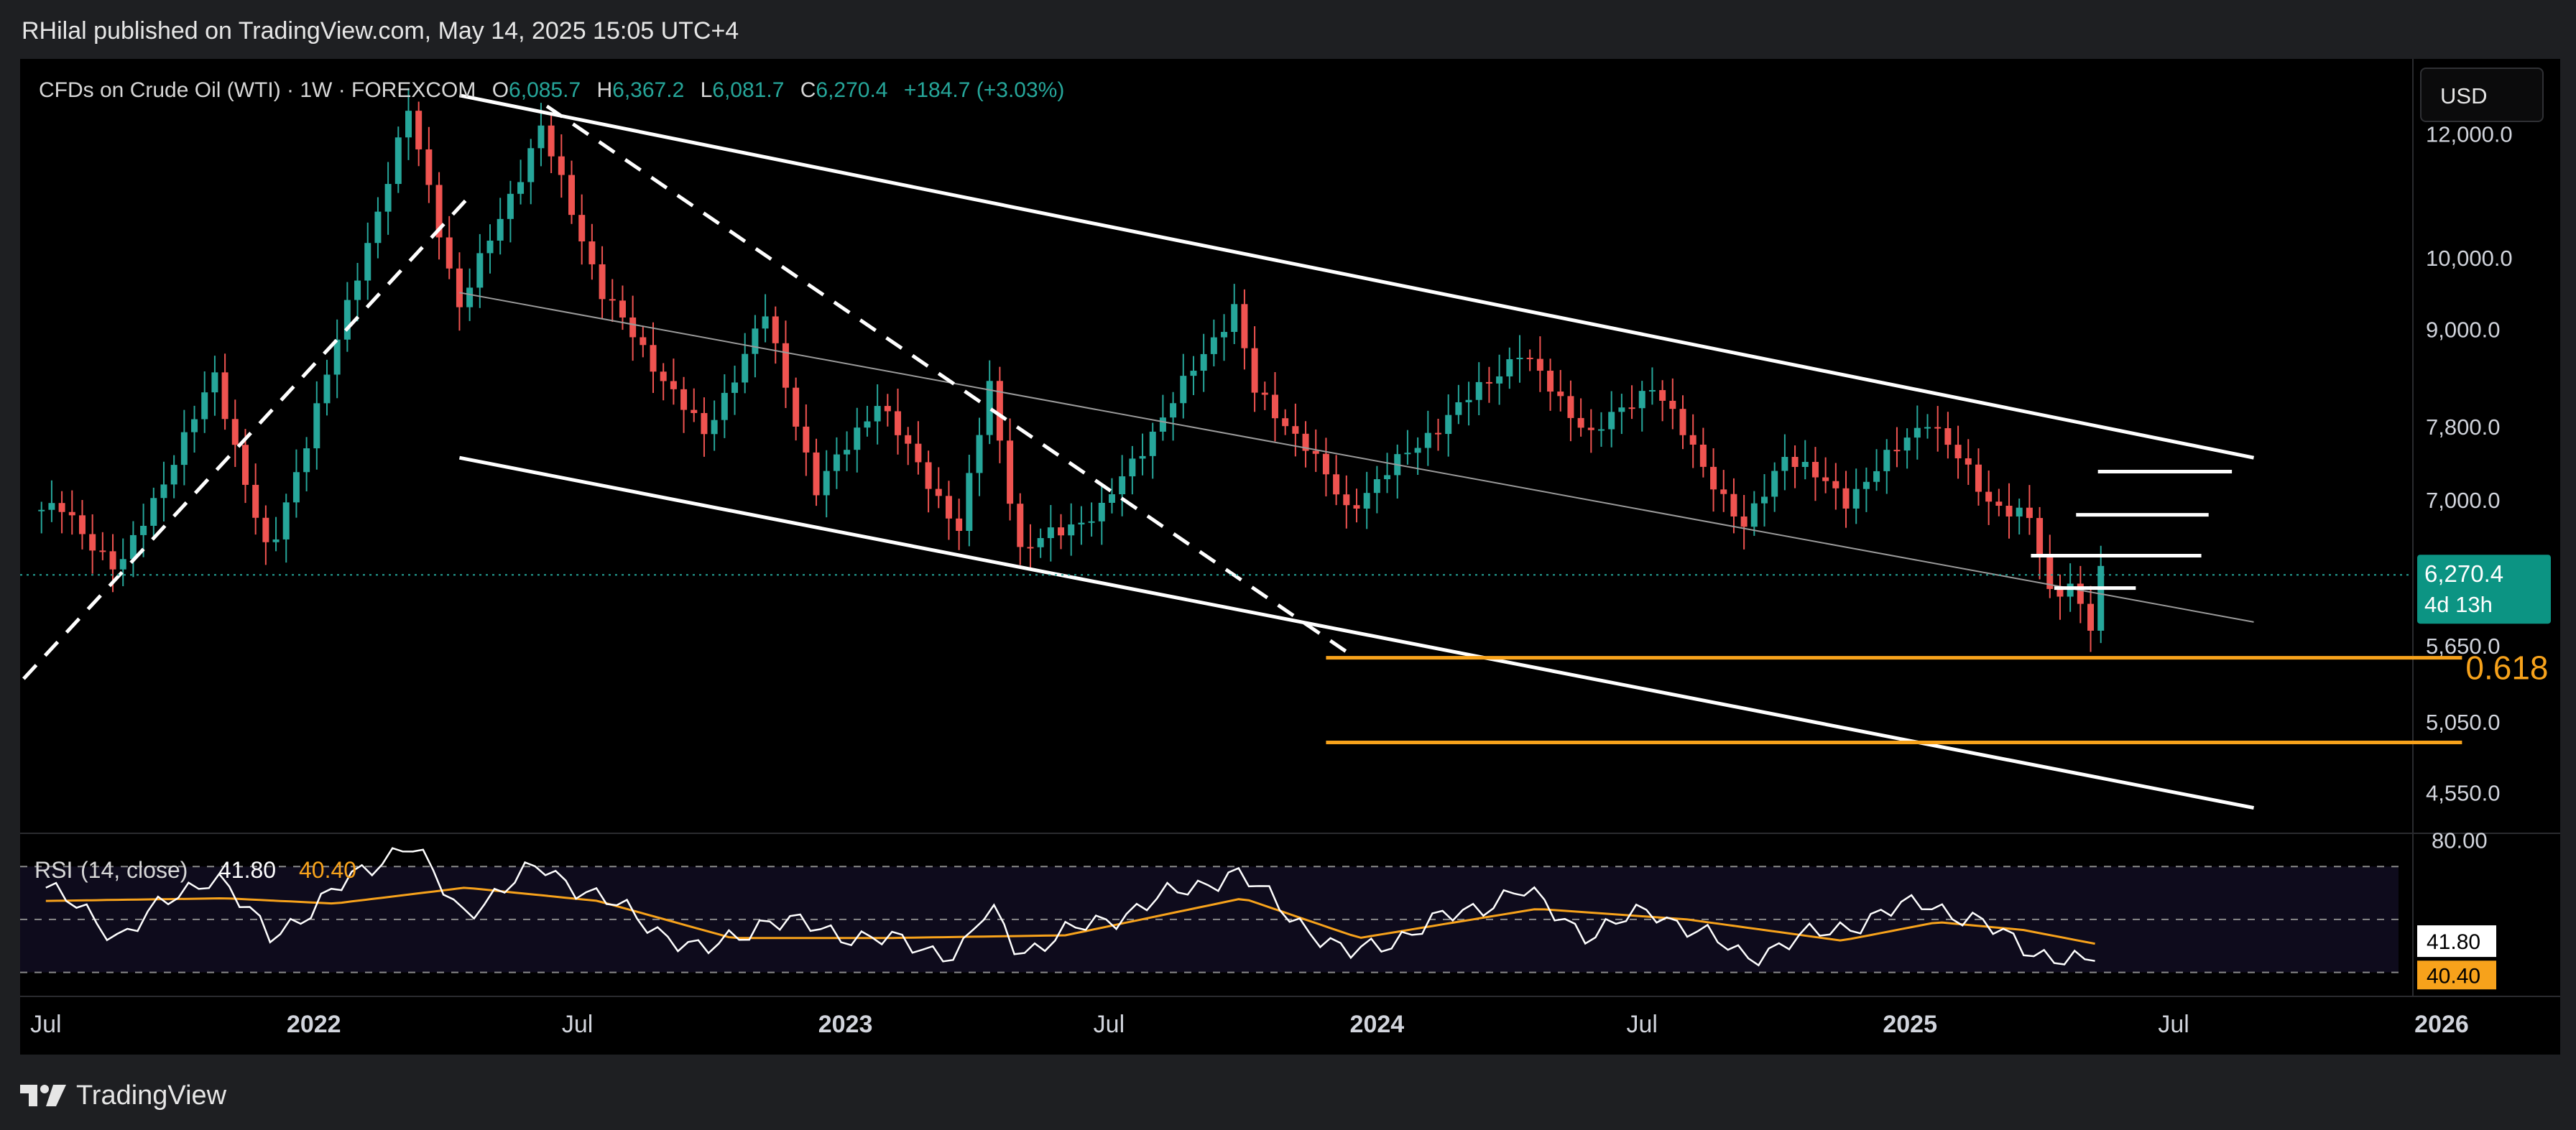 The height and width of the screenshot is (1130, 2576). Describe the element at coordinates (123, 1095) in the screenshot. I see `tradingview-brand: TradingView` at that location.